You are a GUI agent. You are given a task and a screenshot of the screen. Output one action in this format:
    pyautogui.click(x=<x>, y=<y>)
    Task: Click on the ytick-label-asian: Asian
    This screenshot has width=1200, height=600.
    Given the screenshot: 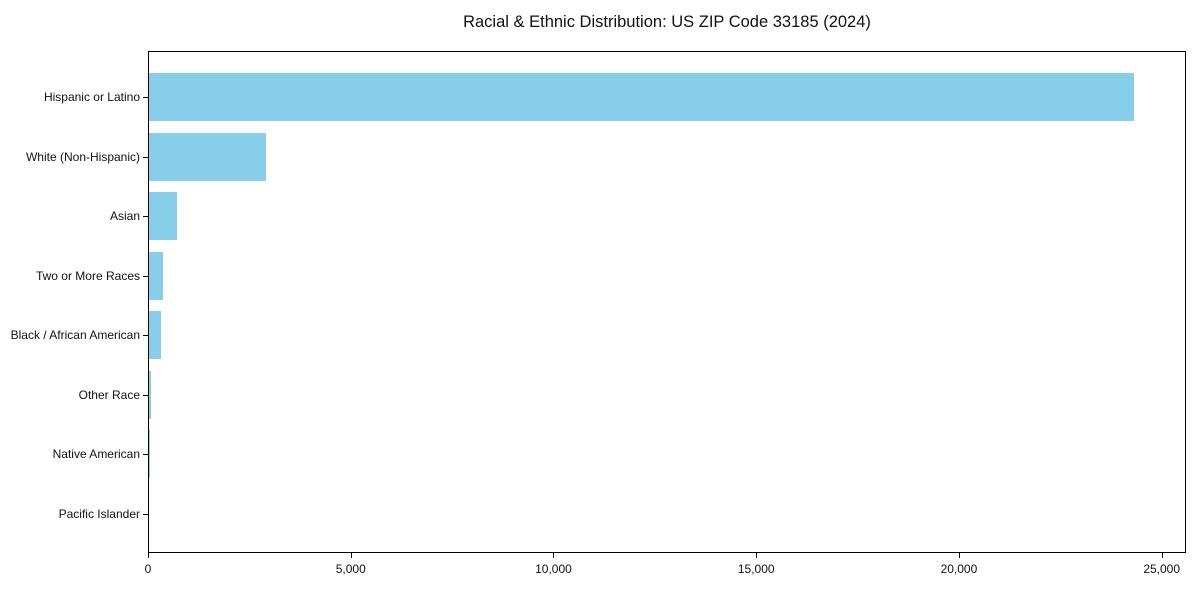 What is the action you would take?
    pyautogui.click(x=124, y=216)
    